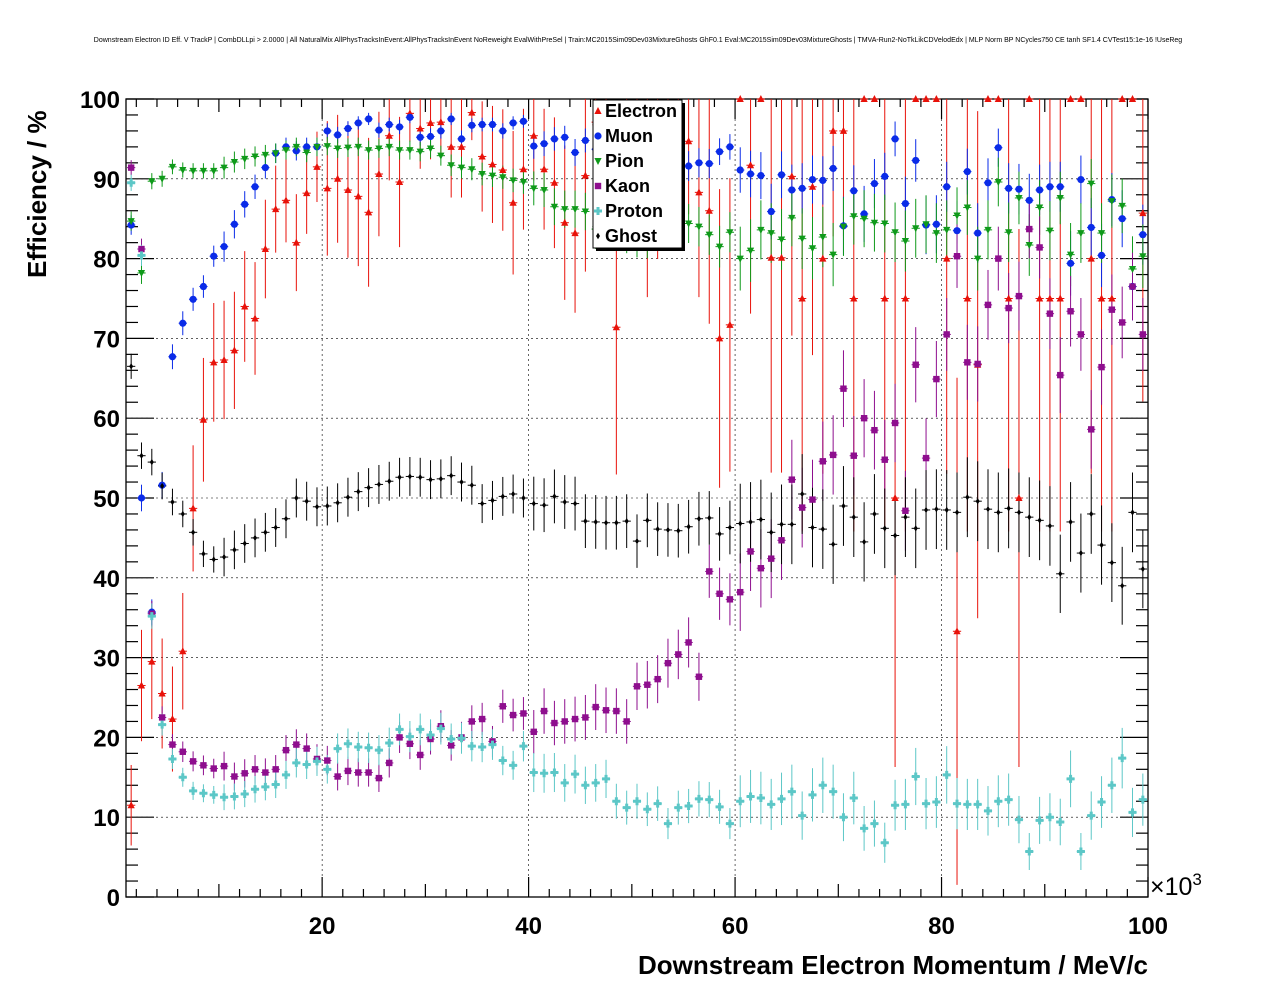  I want to click on y-tick-label: 30, so click(106, 659).